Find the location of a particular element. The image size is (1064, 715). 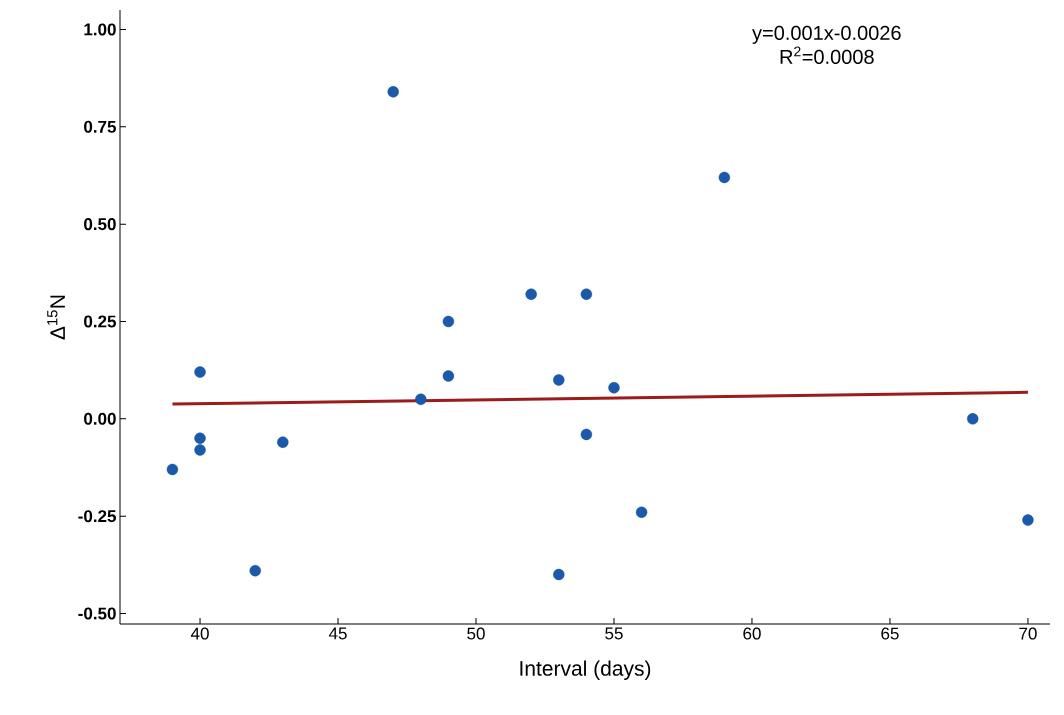

y-tick-label: 0.75 is located at coordinates (100, 126).